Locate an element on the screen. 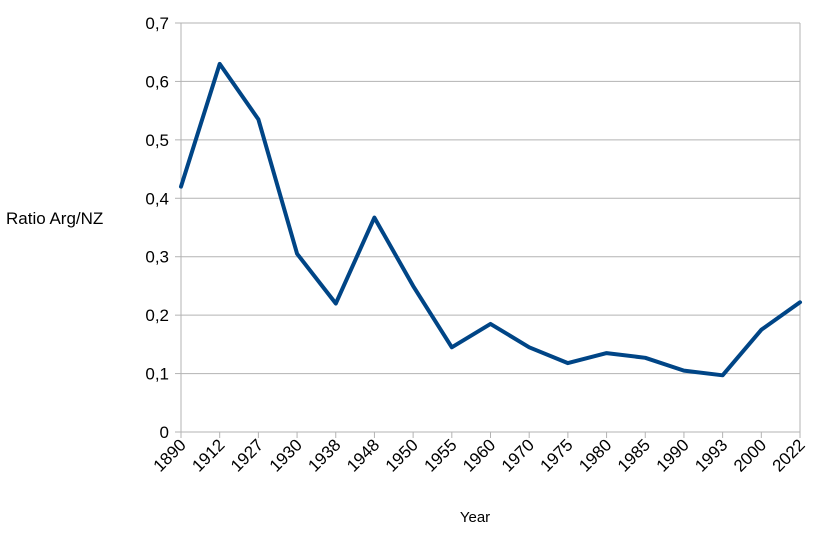 This screenshot has height=545, width=840. y-axis-title: Ratio Arg/NZ is located at coordinates (54, 218).